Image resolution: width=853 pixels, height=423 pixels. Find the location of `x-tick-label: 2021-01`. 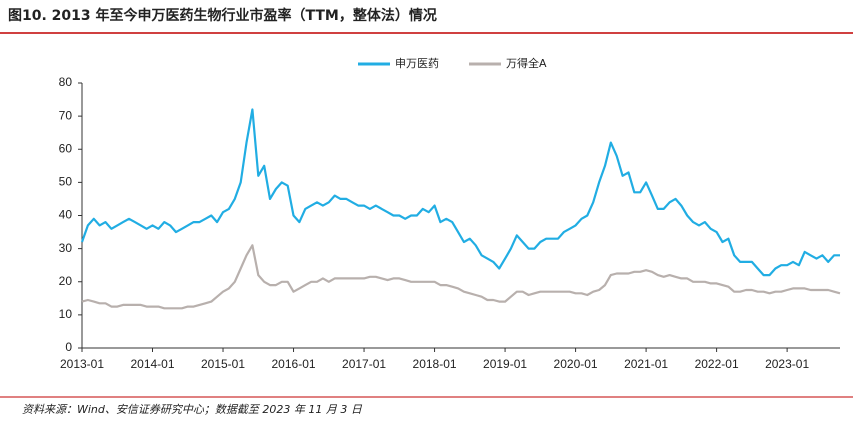

x-tick-label: 2021-01 is located at coordinates (646, 364).